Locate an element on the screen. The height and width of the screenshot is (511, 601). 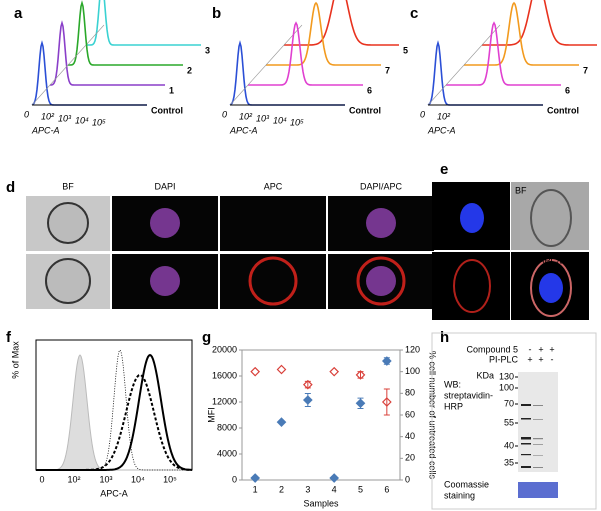
panel-label: g is located at coordinates (206, 337).